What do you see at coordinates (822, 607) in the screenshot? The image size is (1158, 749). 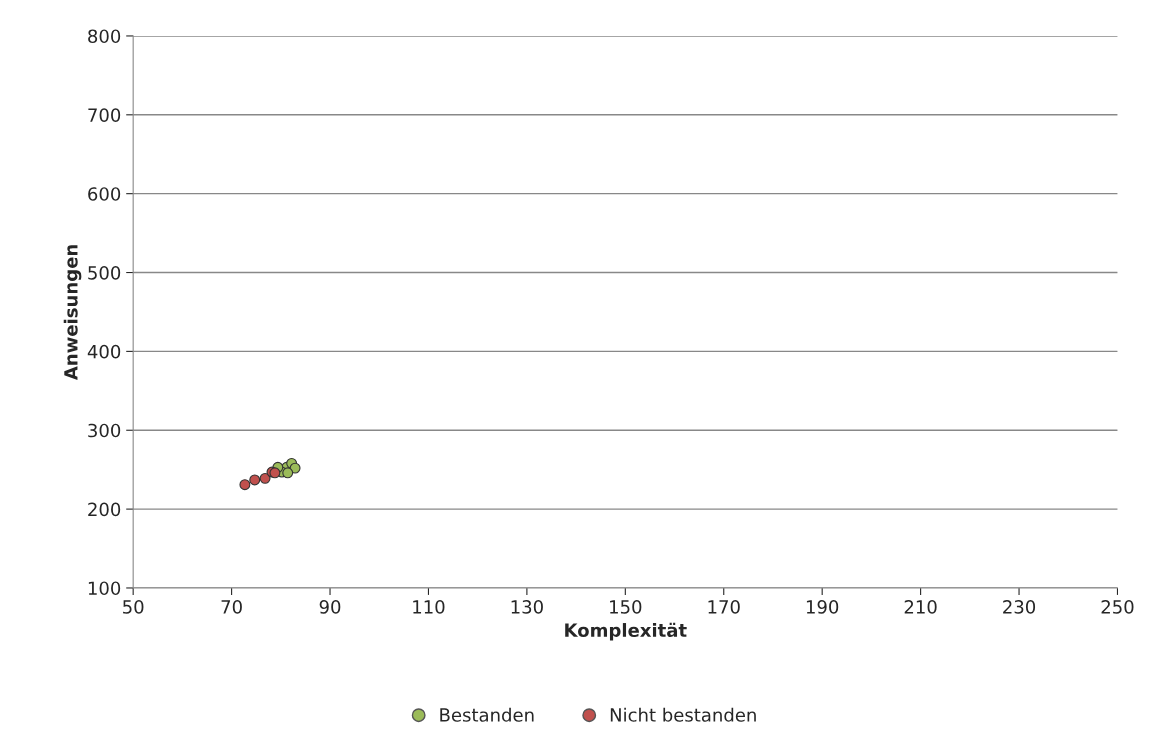 I see `x-tick-label: 190` at bounding box center [822, 607].